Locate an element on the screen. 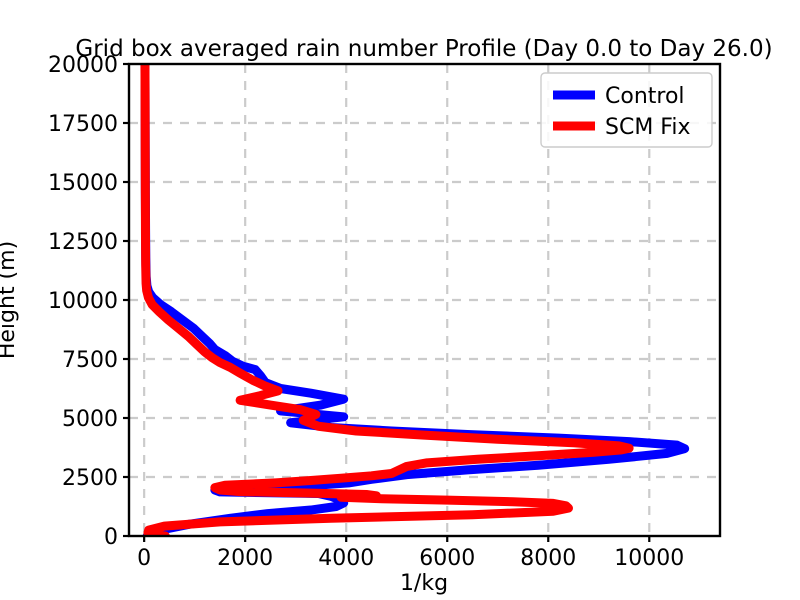 The width and height of the screenshot is (800, 600). x-tick-label: 2000 is located at coordinates (245, 558).